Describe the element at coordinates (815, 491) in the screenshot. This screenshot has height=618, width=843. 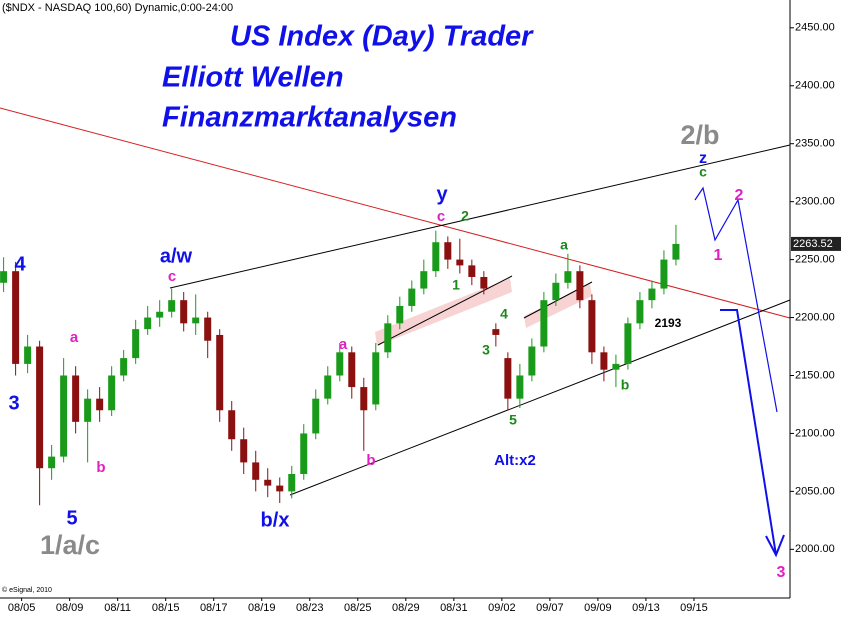
I see `y-tick-label: 2050.00` at that location.